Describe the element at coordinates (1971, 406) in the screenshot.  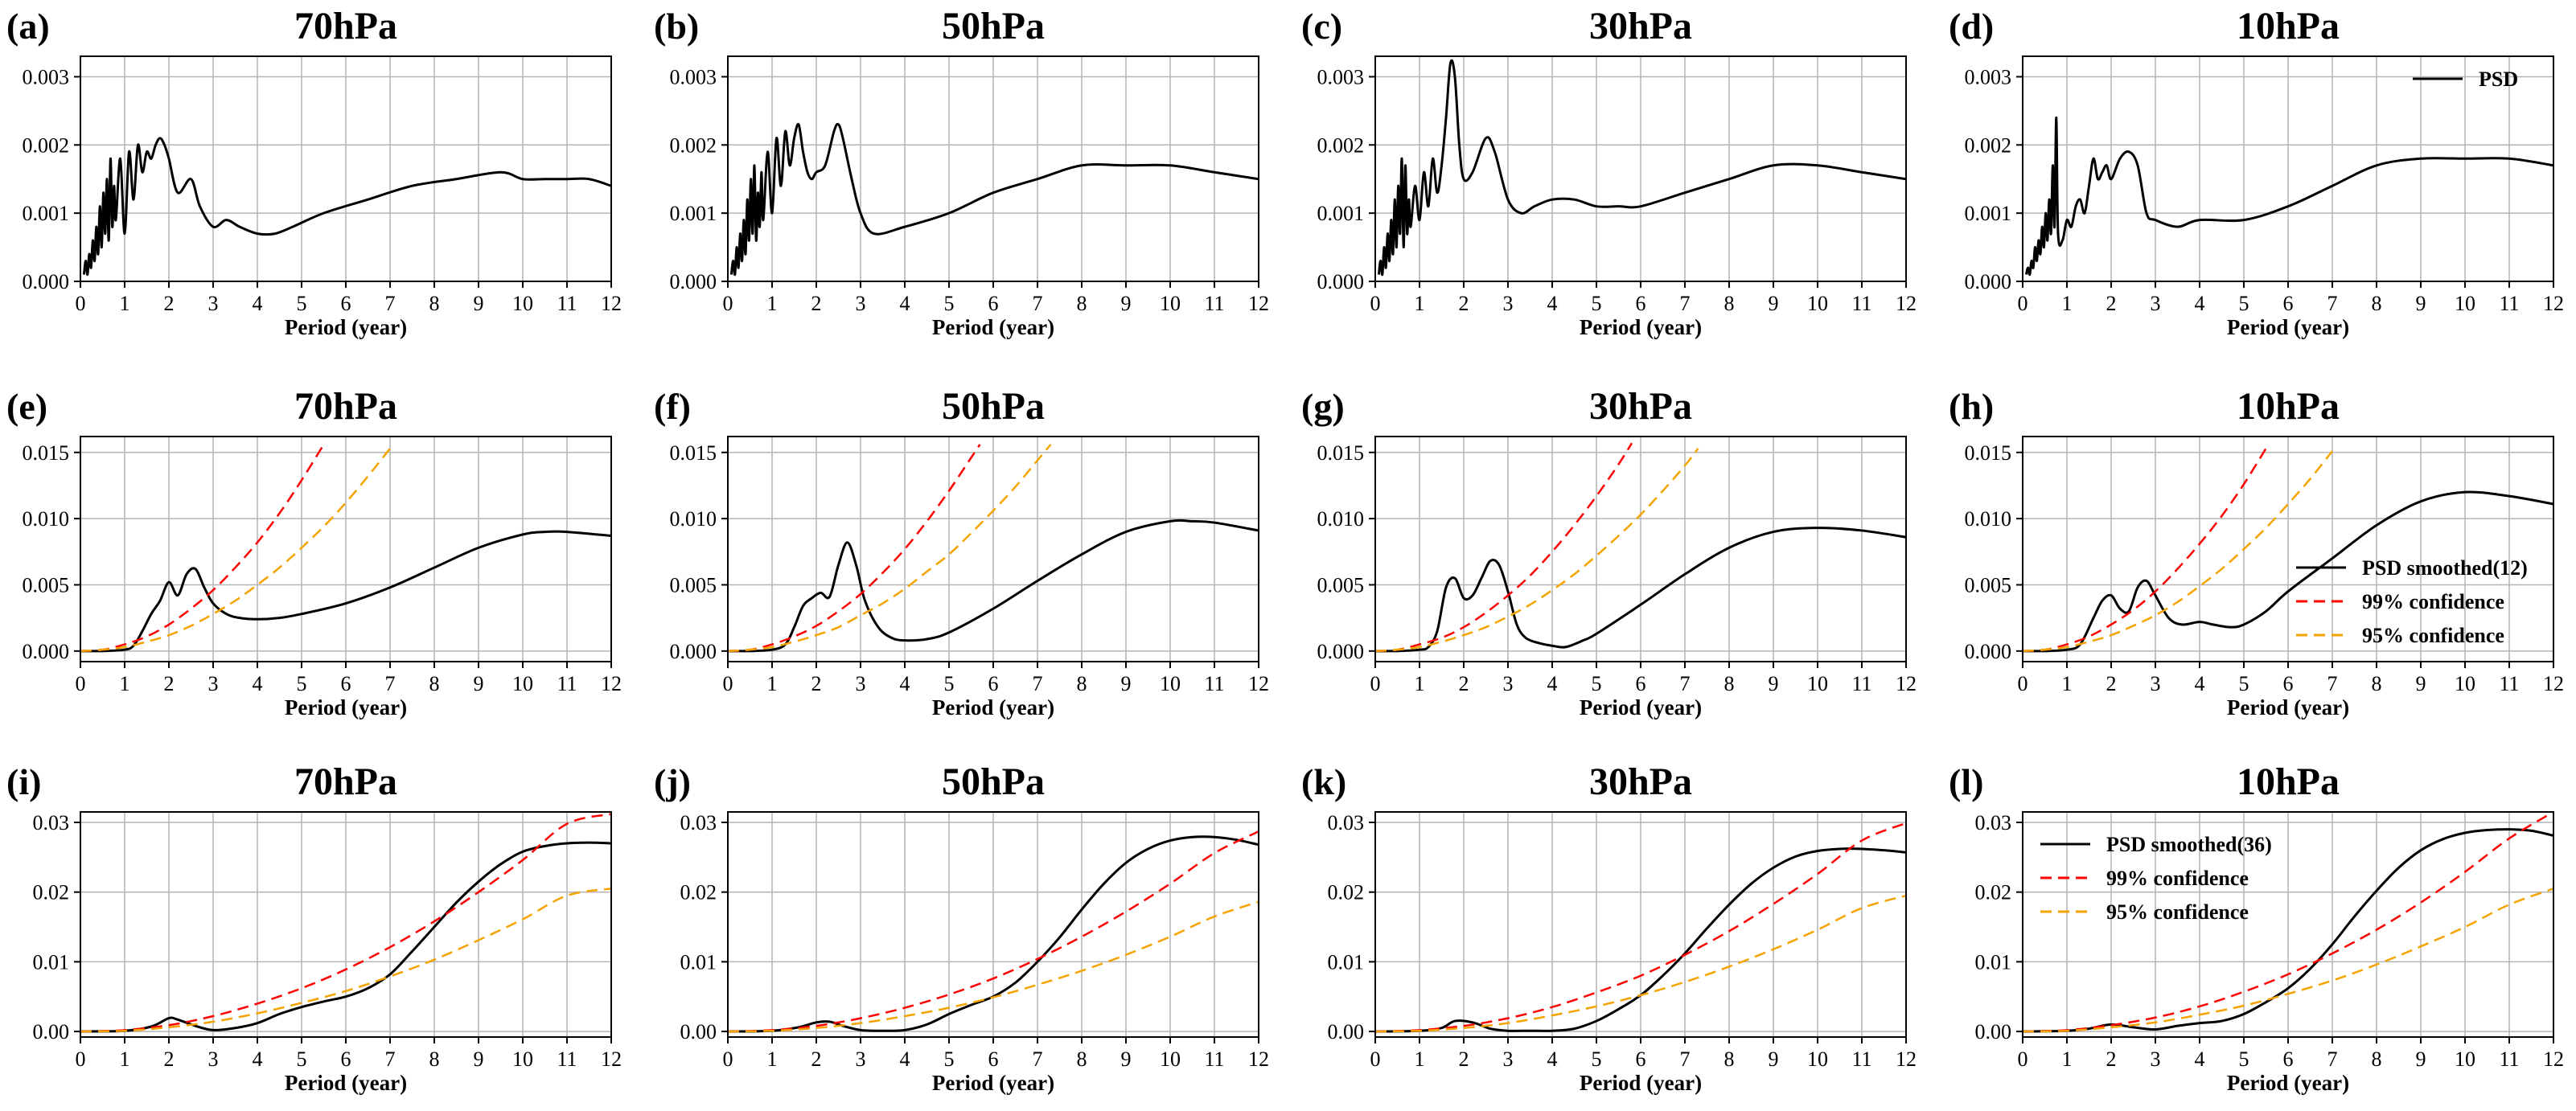
I see `panel-label: (h)` at that location.